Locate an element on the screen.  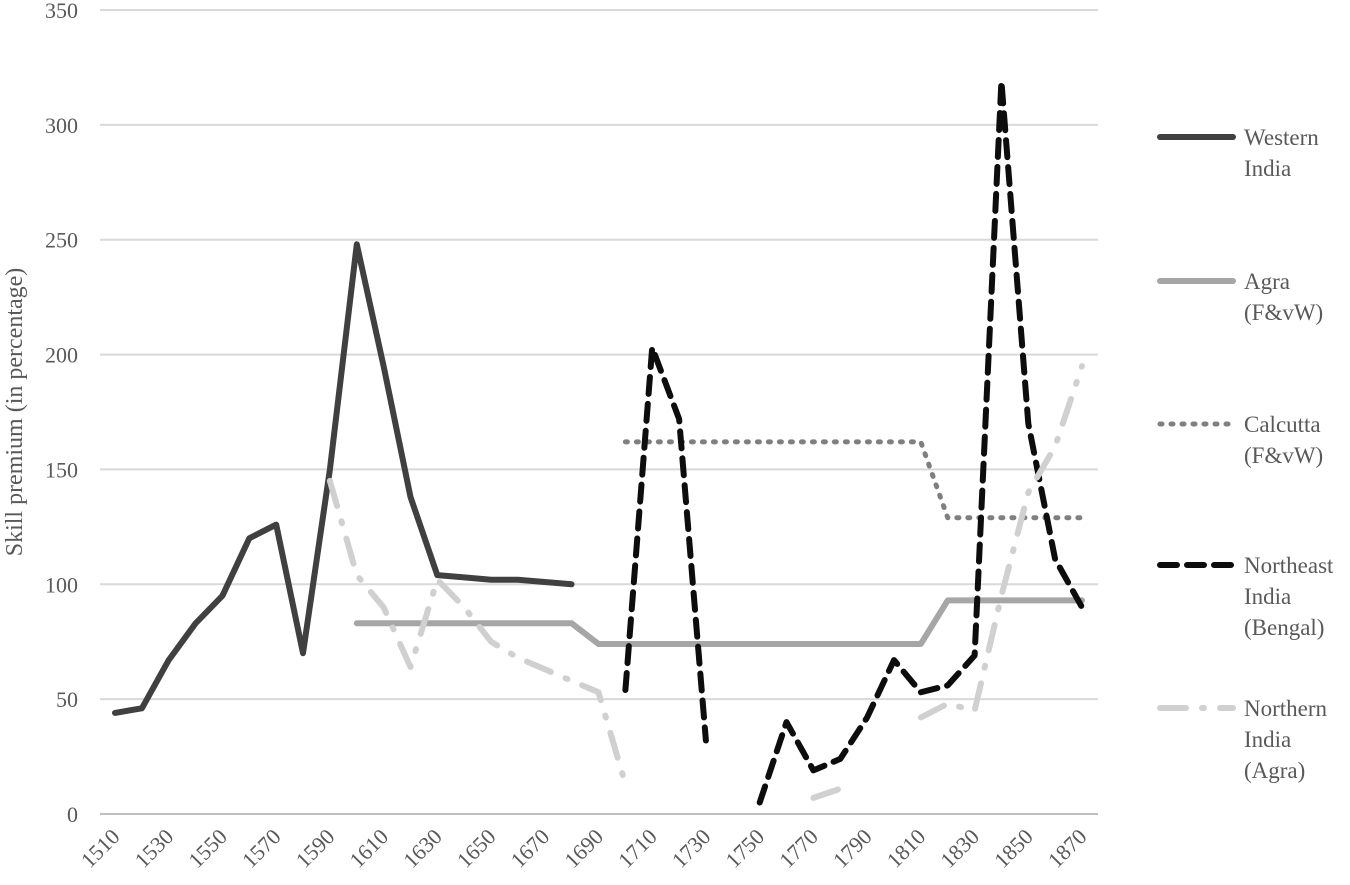
y-tick-label: 250 is located at coordinates (61, 240).